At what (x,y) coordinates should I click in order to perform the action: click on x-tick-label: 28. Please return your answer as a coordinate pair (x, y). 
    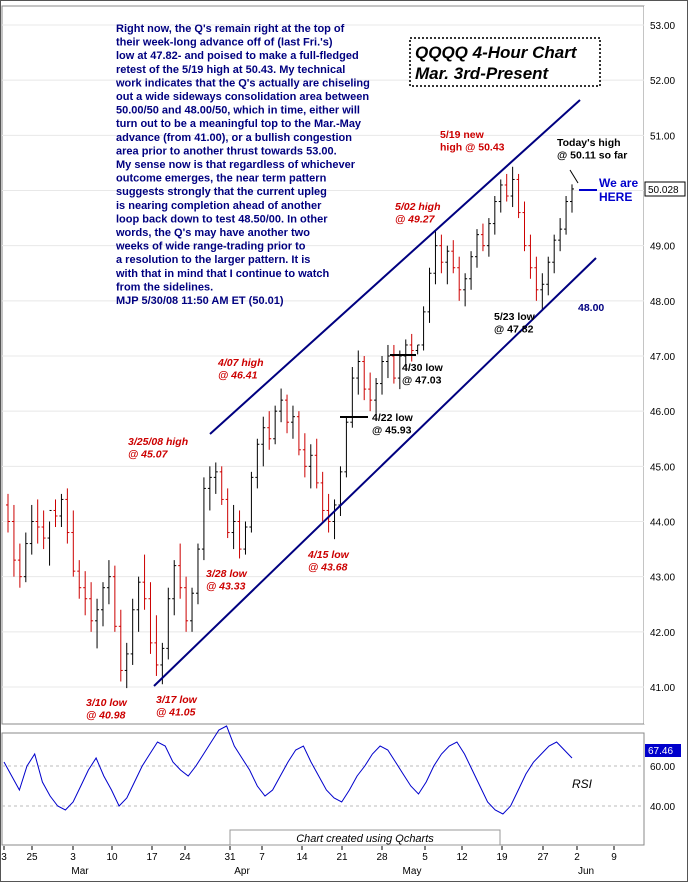
    Looking at the image, I should click on (382, 857).